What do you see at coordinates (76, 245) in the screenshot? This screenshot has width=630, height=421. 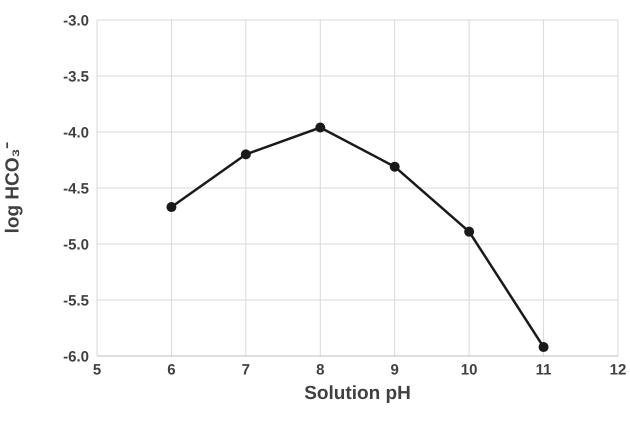 I see `y-tick-label: -5.0` at bounding box center [76, 245].